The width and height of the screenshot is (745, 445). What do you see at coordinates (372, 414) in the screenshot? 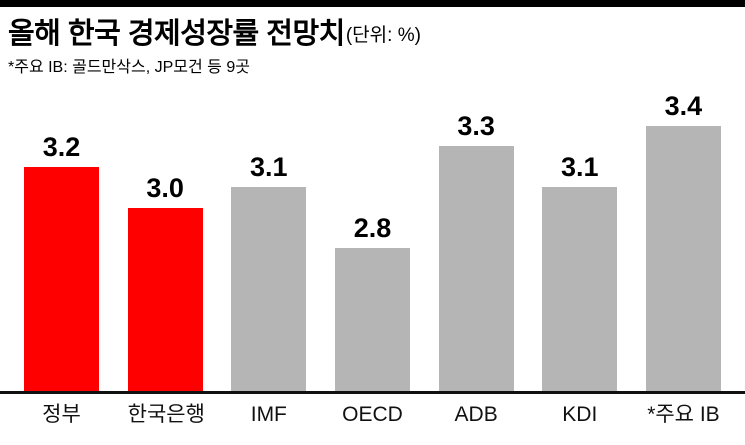
I see `category-label: OECD` at bounding box center [372, 414].